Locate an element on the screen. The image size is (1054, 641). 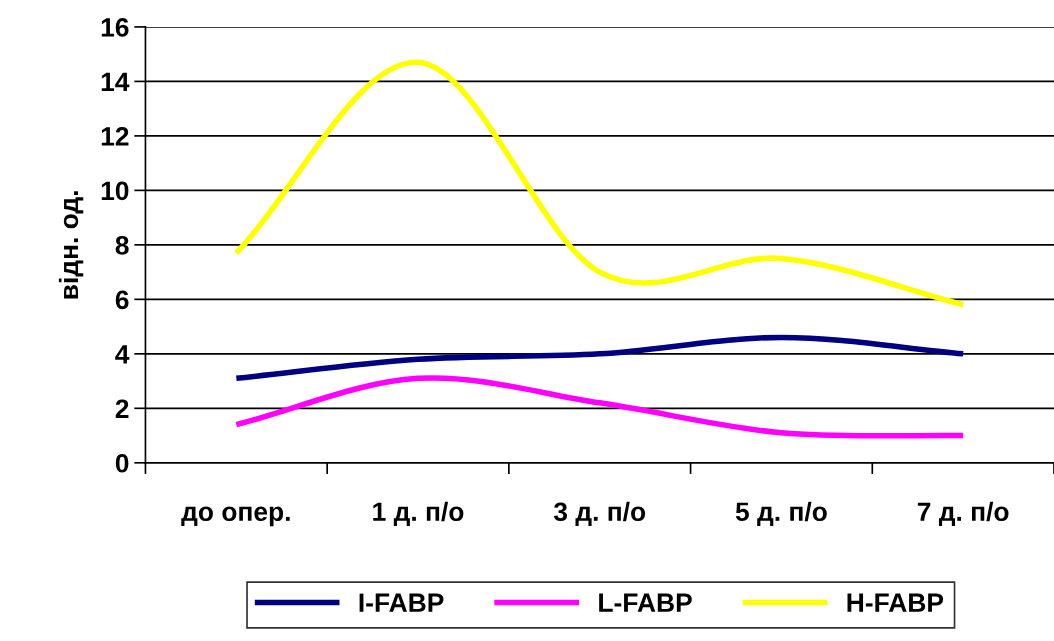
y-tick-label: 14 is located at coordinates (115, 81).